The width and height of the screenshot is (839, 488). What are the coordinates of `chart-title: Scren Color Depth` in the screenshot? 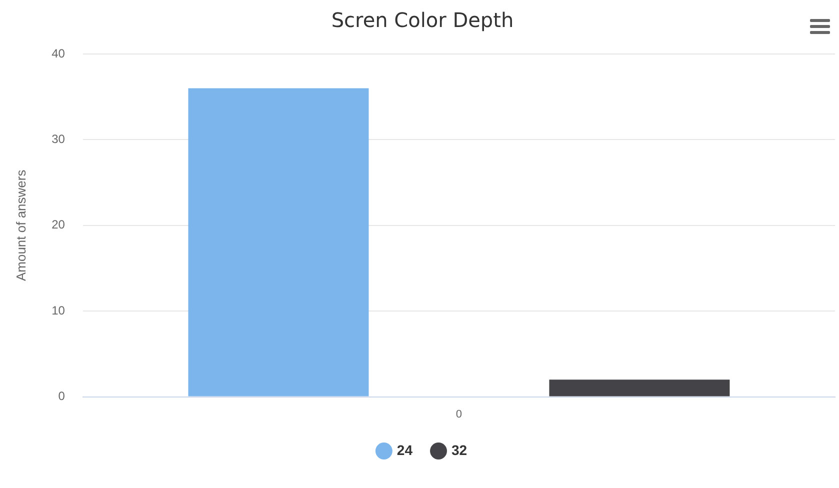 It's located at (422, 20).